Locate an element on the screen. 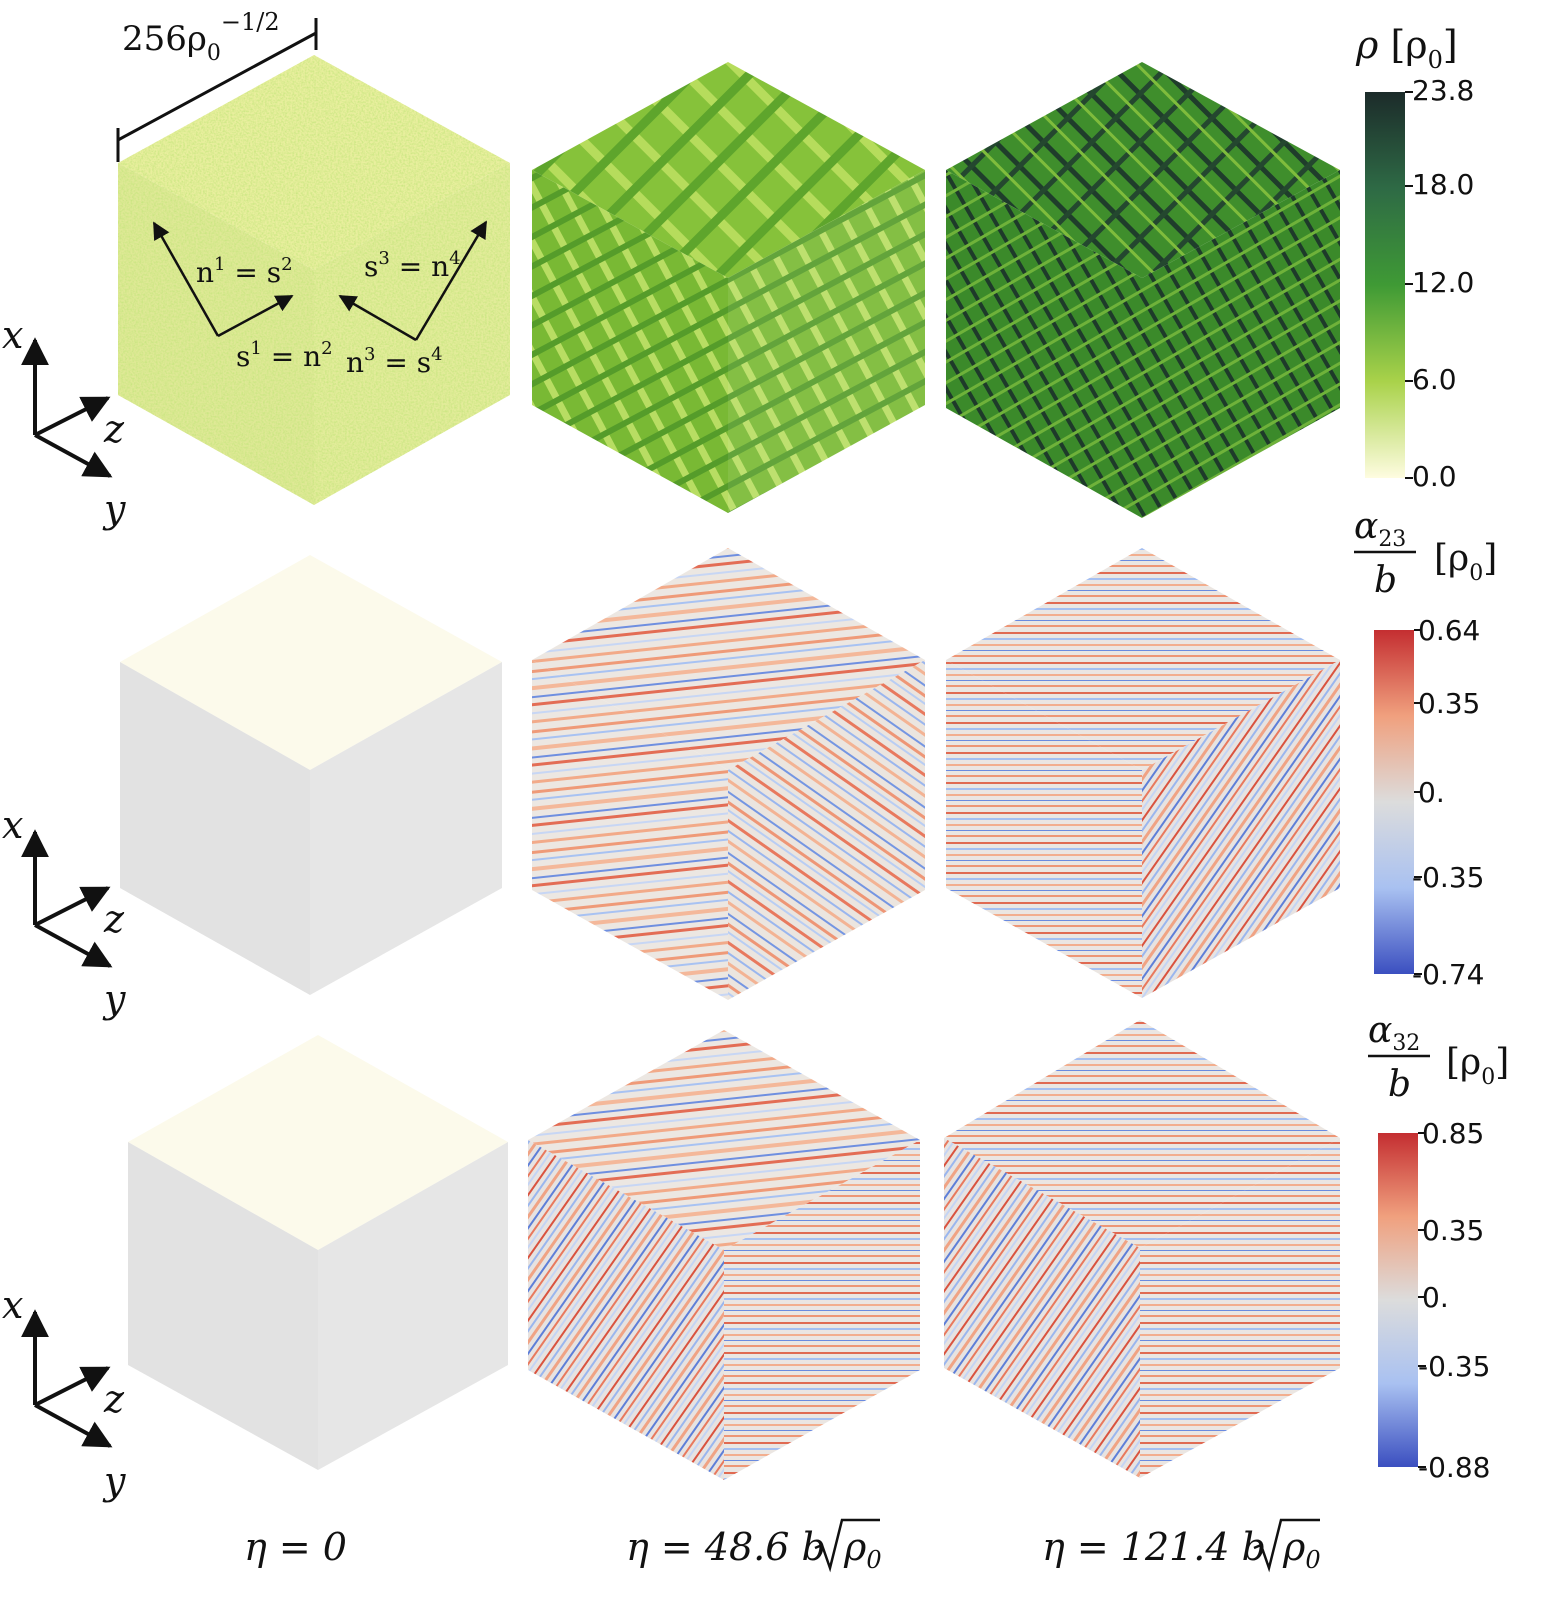  svg-text: ρ [ρ0] is located at coordinates (1406, 48).